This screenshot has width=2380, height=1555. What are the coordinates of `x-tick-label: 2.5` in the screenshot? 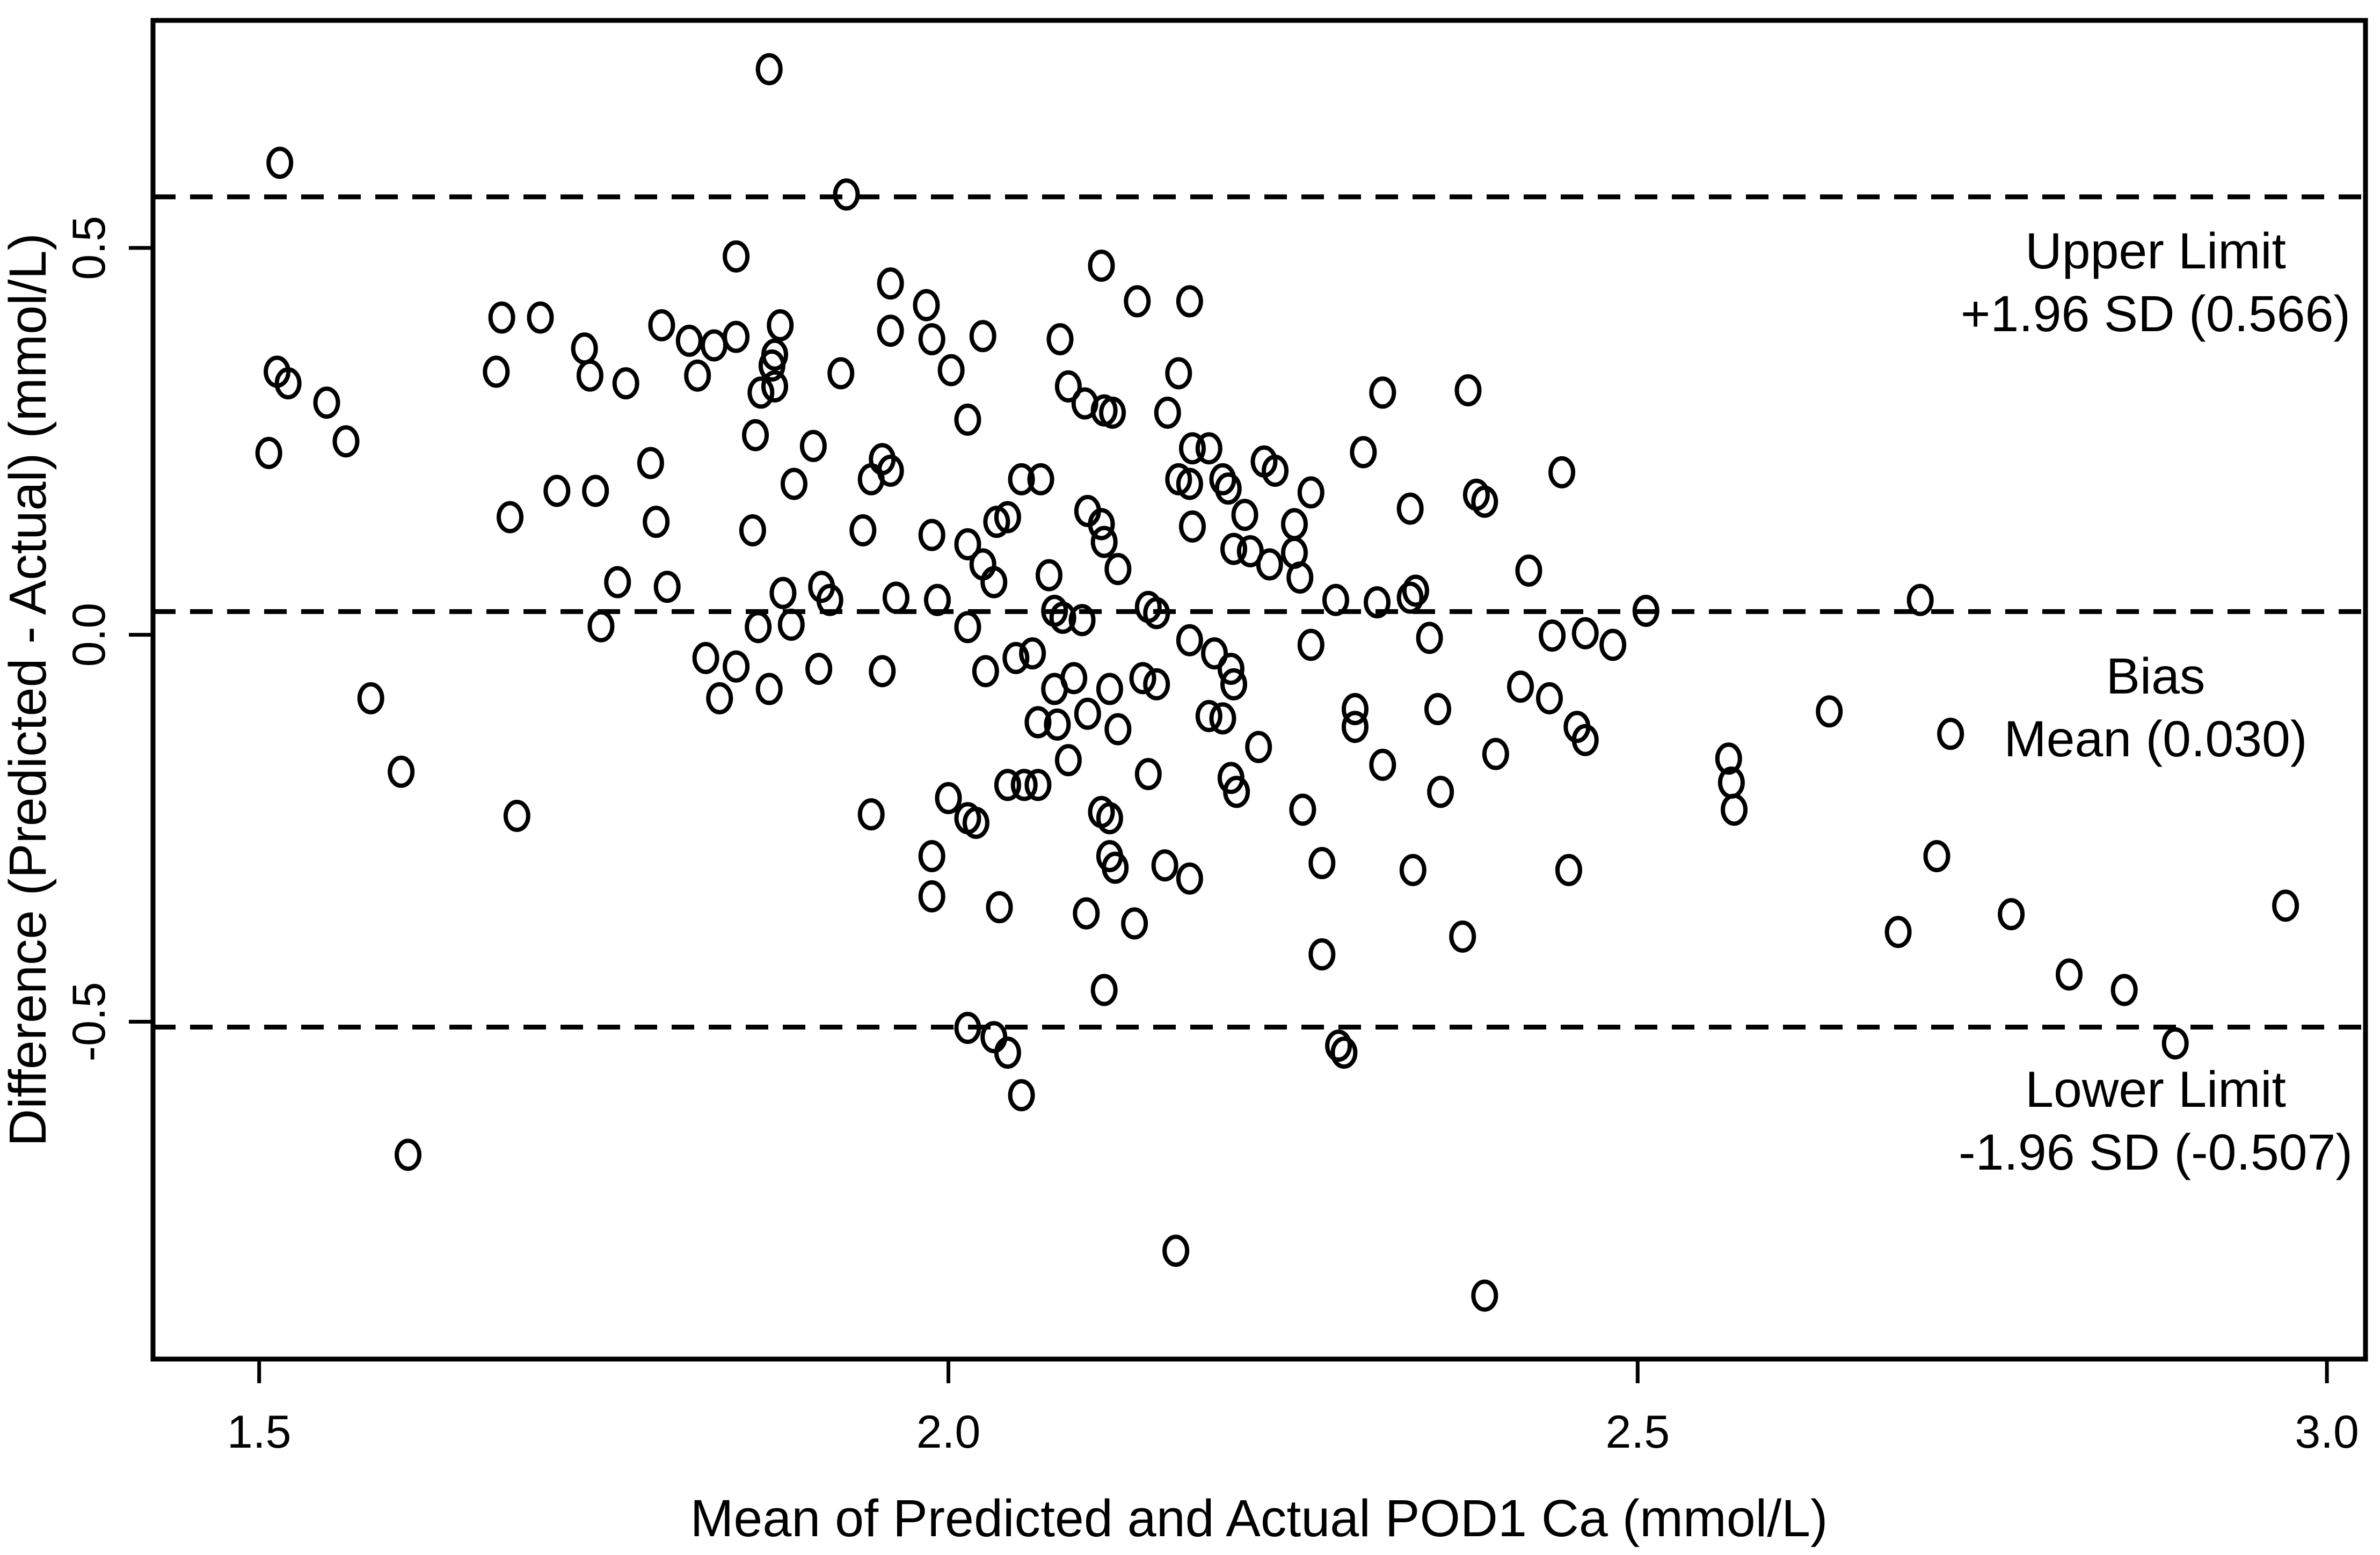 It's located at (1638, 1432).